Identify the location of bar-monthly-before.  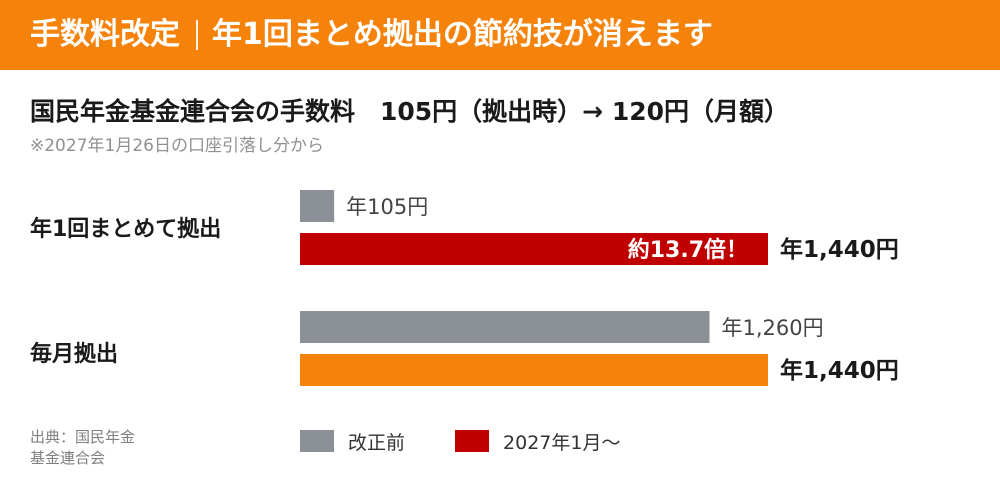
(505, 327).